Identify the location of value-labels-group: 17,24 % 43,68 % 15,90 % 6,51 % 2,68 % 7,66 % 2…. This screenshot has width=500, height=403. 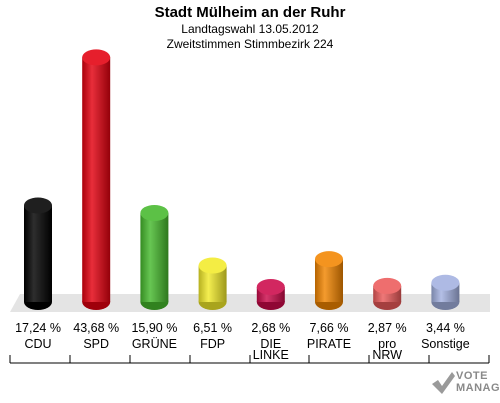
(240, 328).